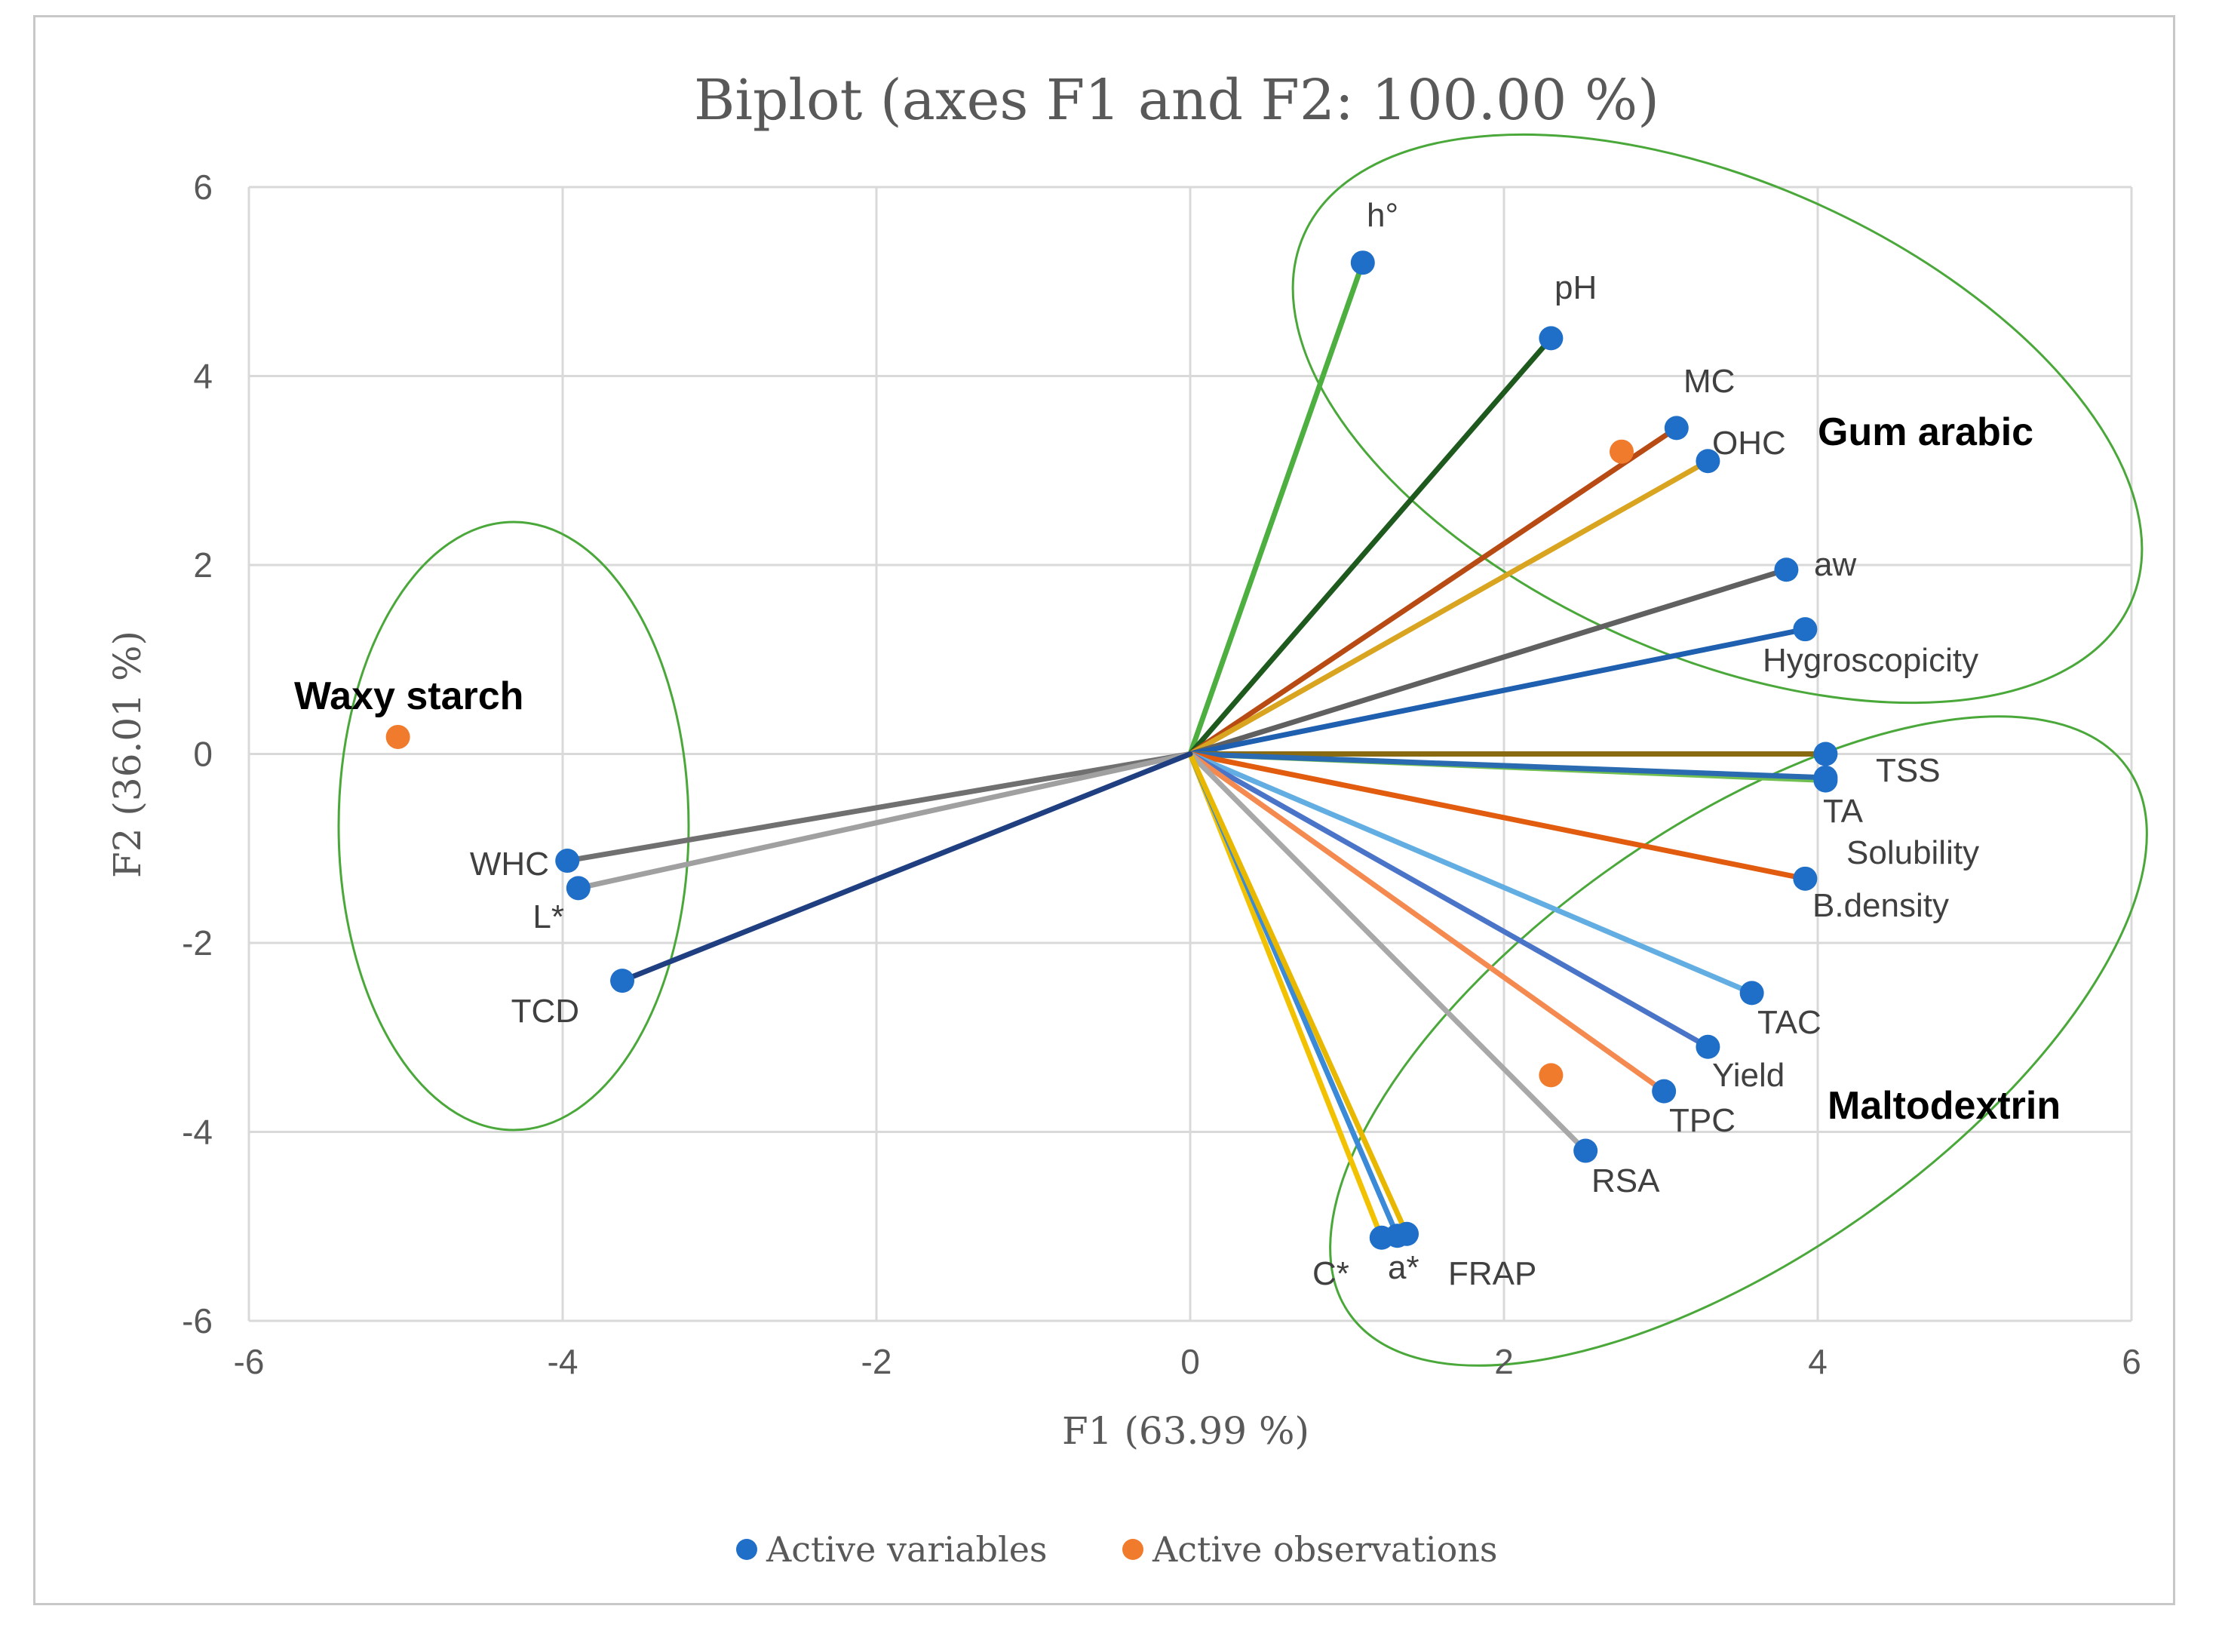 This screenshot has width=2222, height=1652. Describe the element at coordinates (578, 888) in the screenshot. I see `variable-point-l` at that location.